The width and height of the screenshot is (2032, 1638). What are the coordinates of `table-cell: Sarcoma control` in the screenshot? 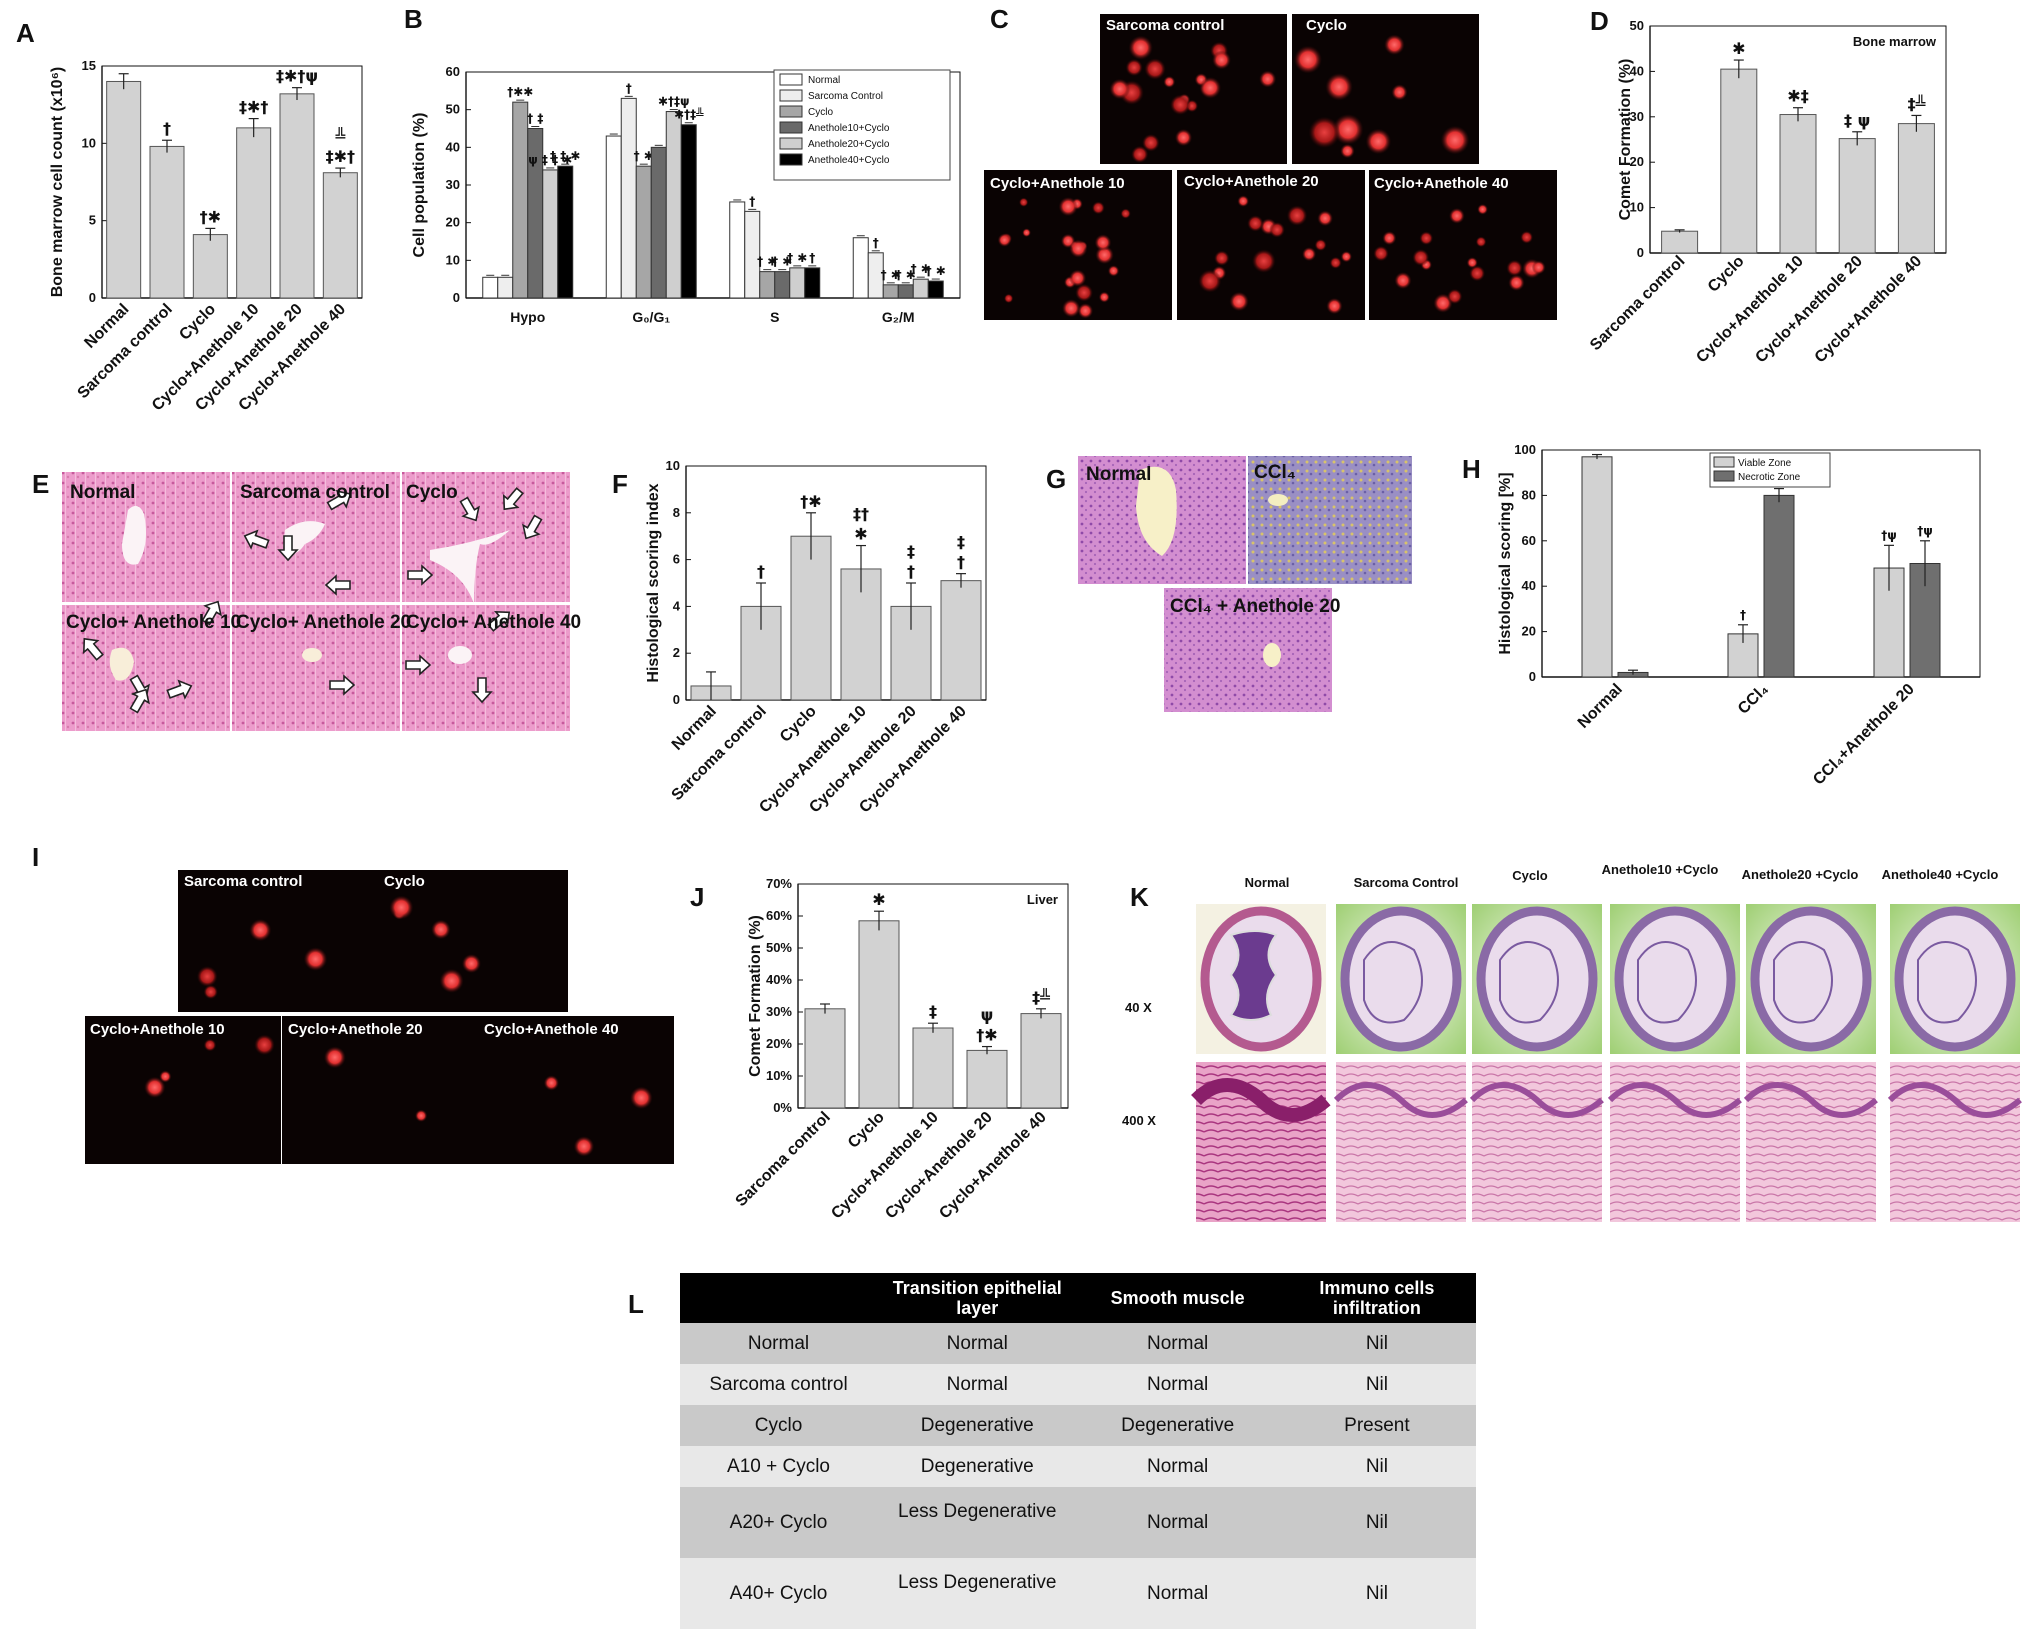 It's located at (779, 1384).